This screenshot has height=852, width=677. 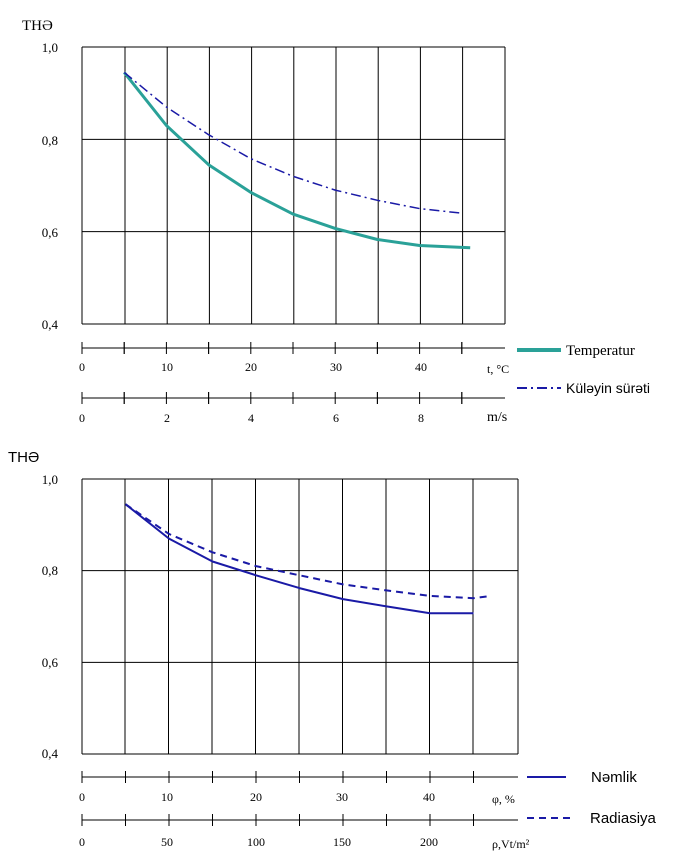 I want to click on legend-label-nemlik: Nəmlik, so click(x=614, y=777).